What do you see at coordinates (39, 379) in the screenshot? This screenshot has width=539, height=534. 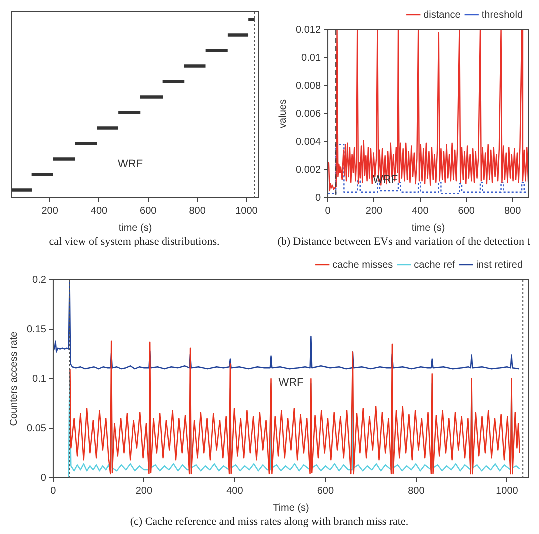 I see `y-tick-label: 0.1` at bounding box center [39, 379].